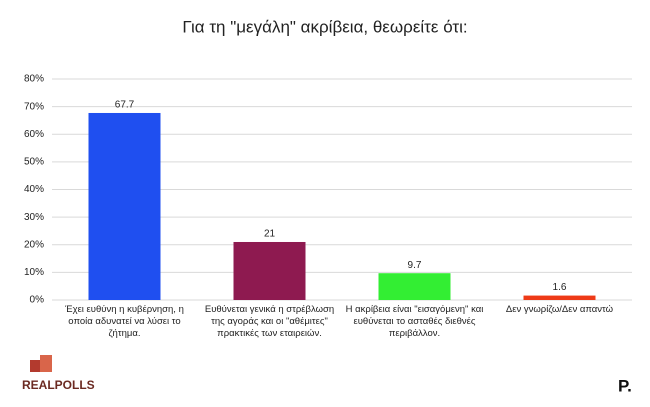  I want to click on category-label-box: Δεν γνωρίζω/Δεν απαντώ, so click(559, 309).